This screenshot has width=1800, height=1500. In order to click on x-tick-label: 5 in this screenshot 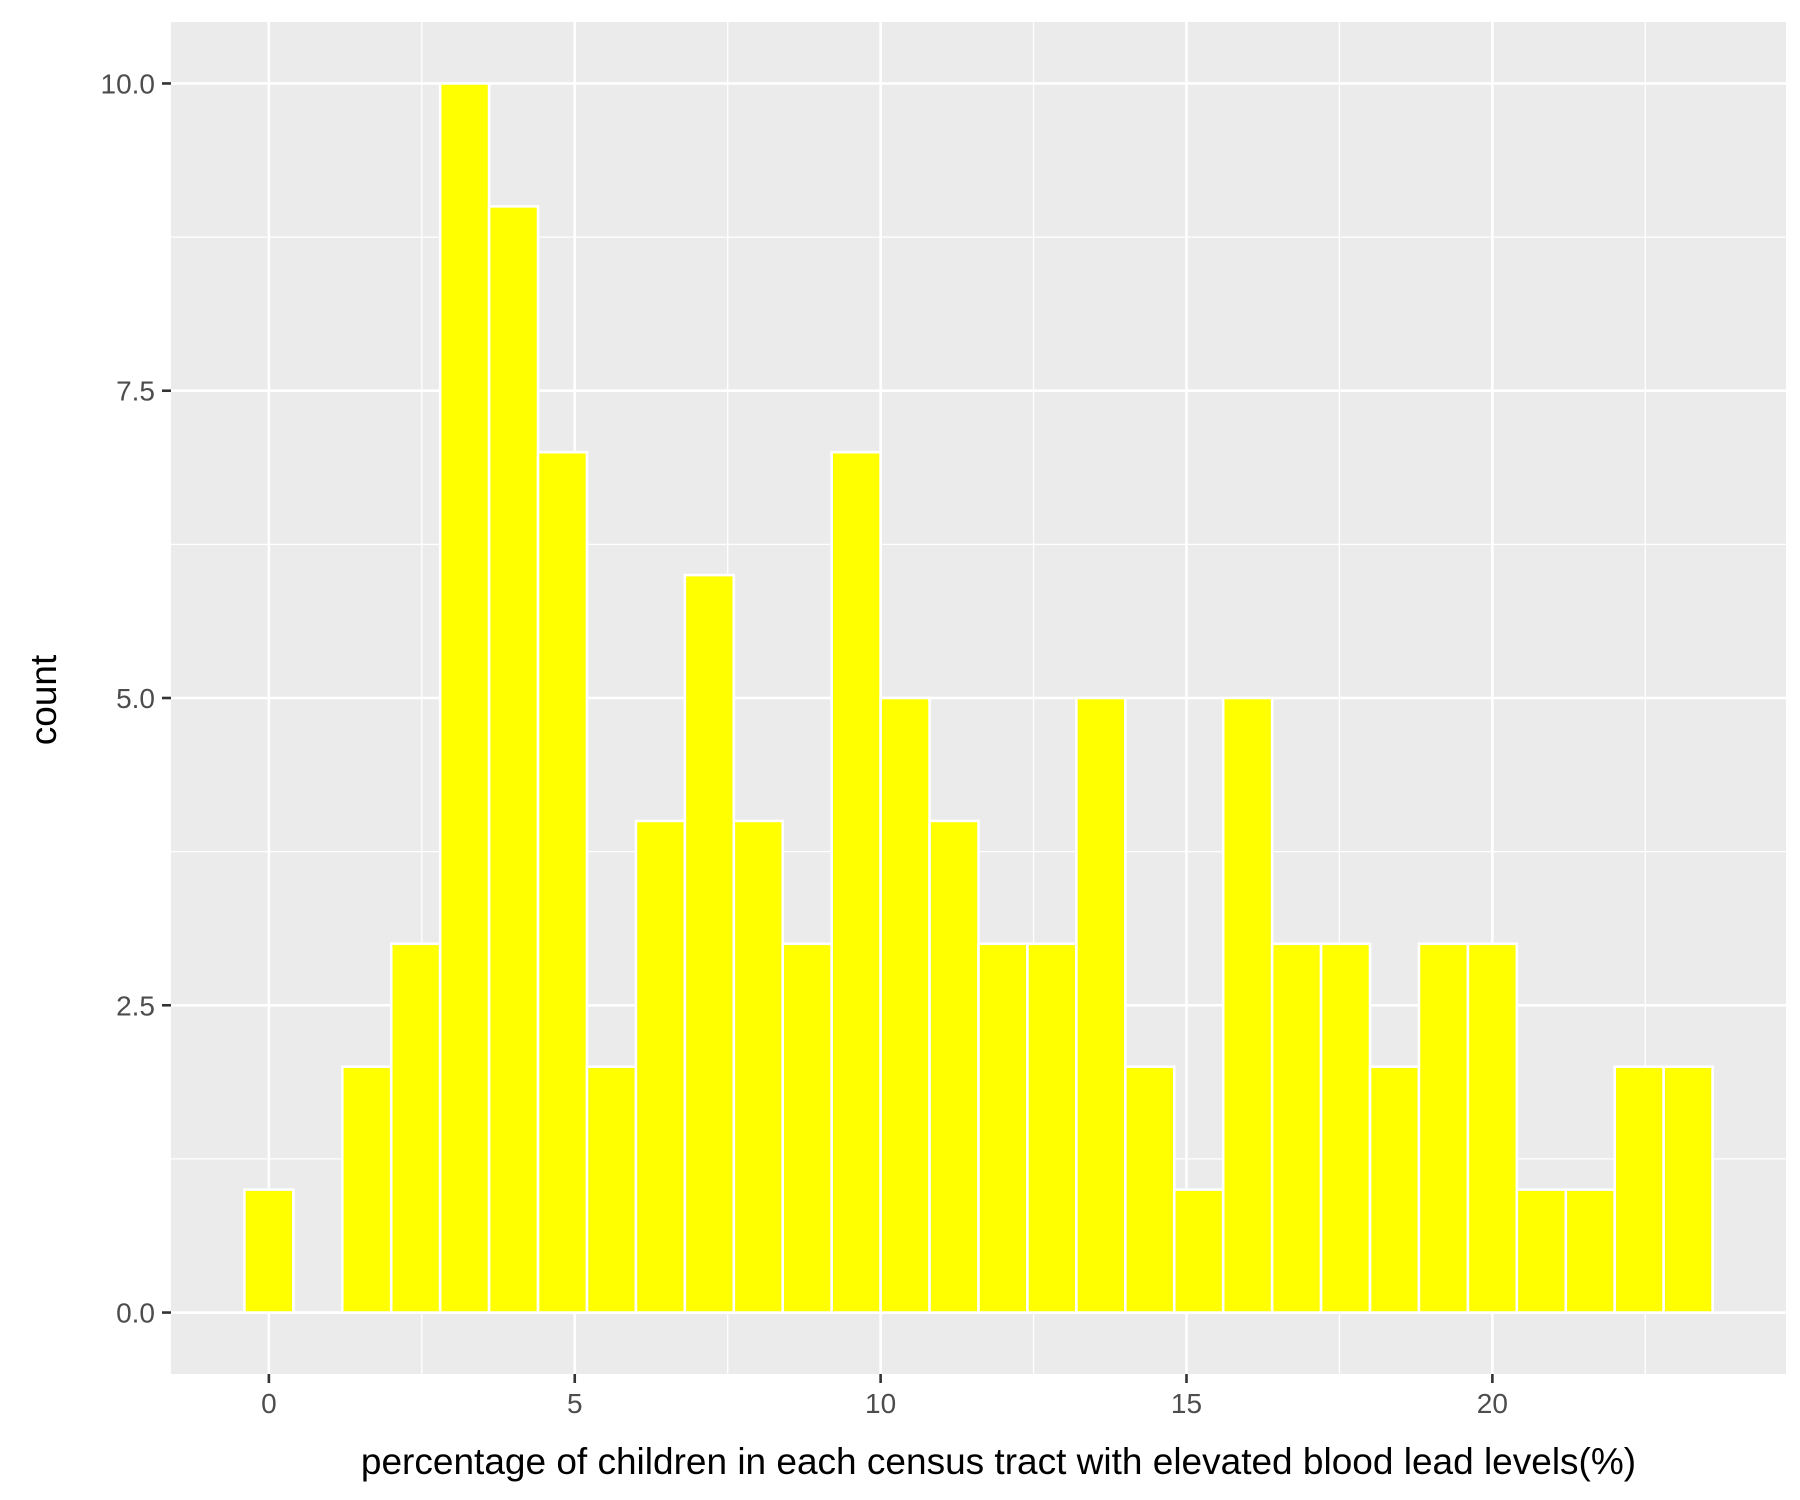, I will do `click(575, 1403)`.